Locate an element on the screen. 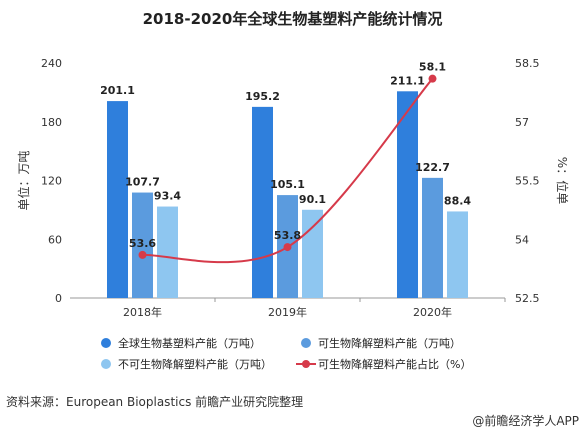 The image size is (585, 432). x-tick-label: 2020年 is located at coordinates (432, 312).